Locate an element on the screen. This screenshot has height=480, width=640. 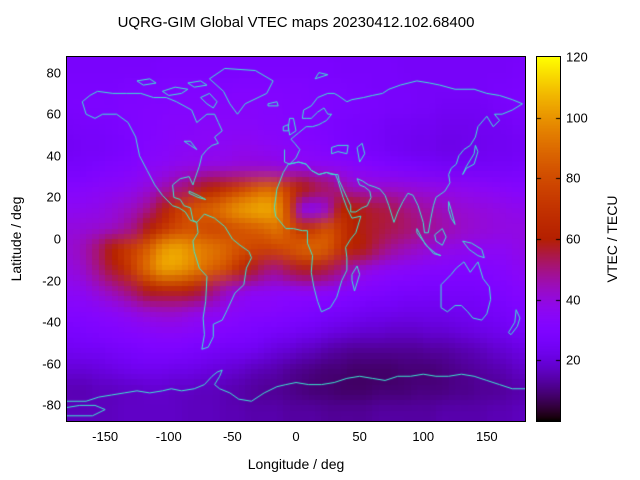
colorbar-tick-label: 80 is located at coordinates (573, 178).